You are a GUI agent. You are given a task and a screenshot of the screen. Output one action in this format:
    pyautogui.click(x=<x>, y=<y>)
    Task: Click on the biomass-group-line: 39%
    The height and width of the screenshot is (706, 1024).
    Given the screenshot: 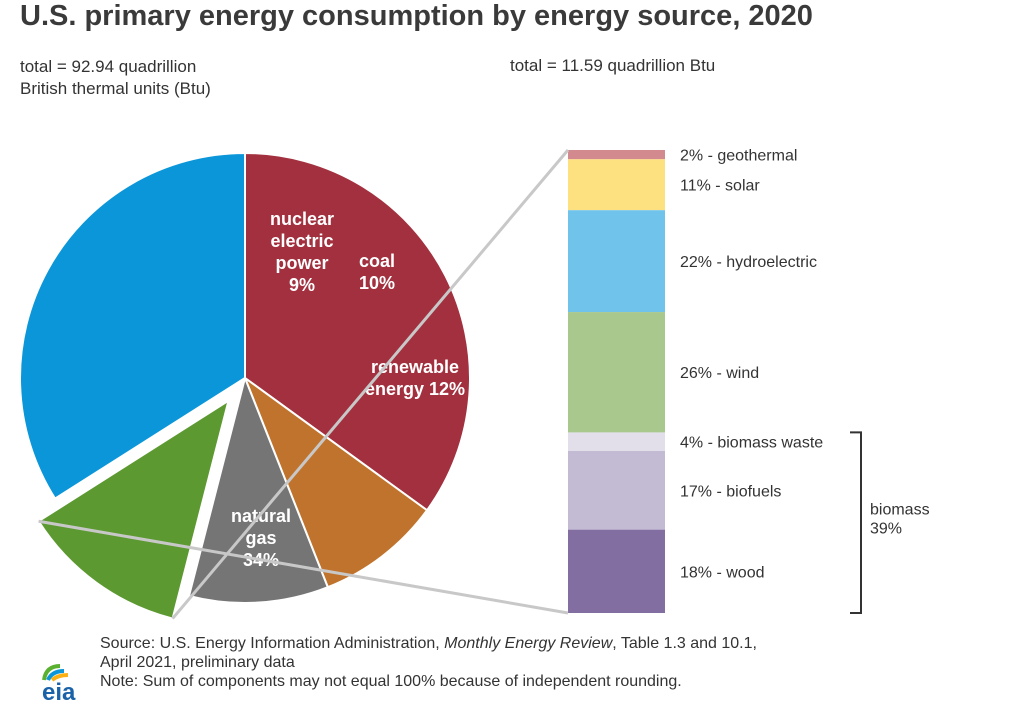 What is the action you would take?
    pyautogui.click(x=886, y=529)
    